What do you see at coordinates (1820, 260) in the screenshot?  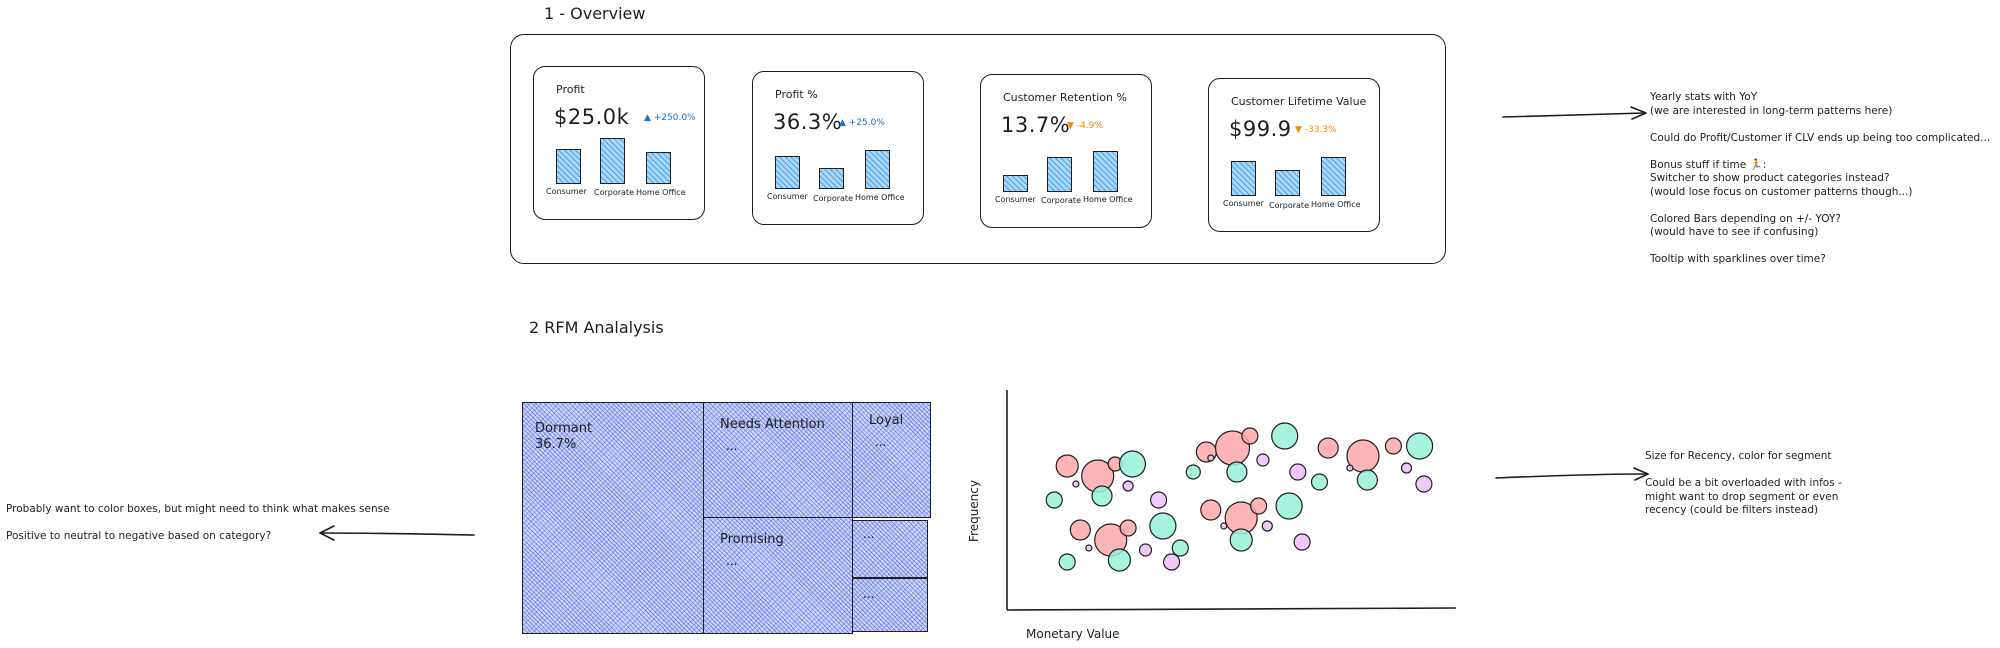 I see `note-line: Tooltip with sparklines over time?` at bounding box center [1820, 260].